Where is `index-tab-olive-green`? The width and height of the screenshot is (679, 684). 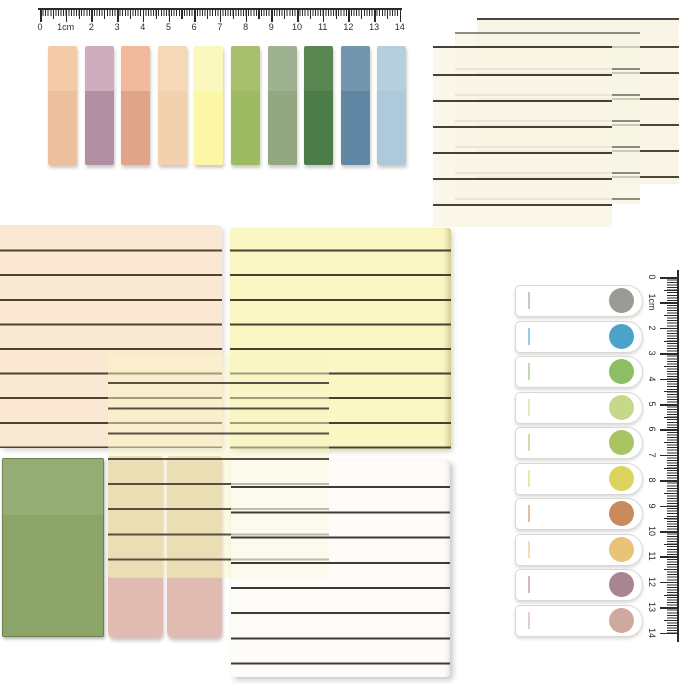 index-tab-olive-green is located at coordinates (579, 443).